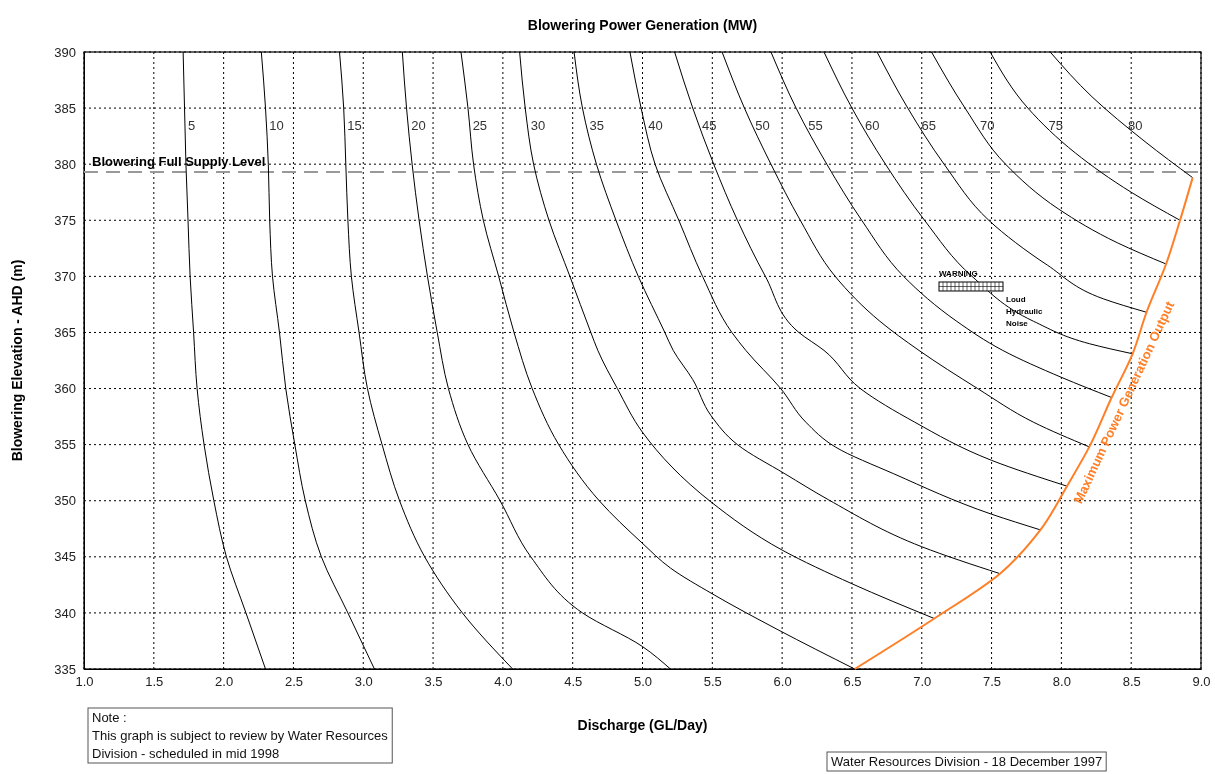 The width and height of the screenshot is (1215, 774). What do you see at coordinates (480, 125) in the screenshot?
I see `series-label: 25` at bounding box center [480, 125].